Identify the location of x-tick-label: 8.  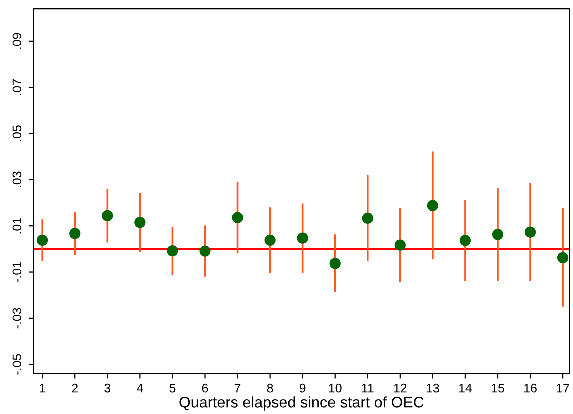
(270, 388).